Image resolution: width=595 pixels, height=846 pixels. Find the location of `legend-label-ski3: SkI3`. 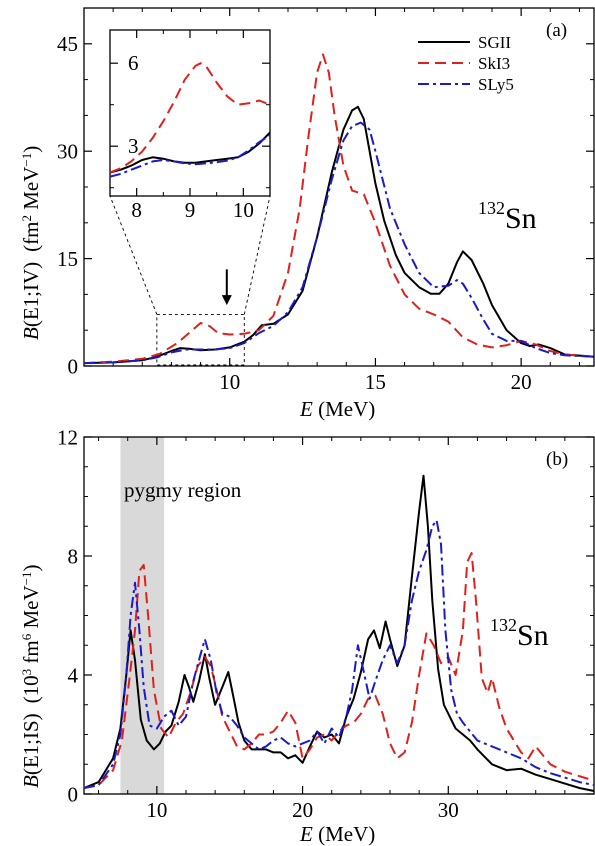

legend-label-ski3: SkI3 is located at coordinates (494, 63).